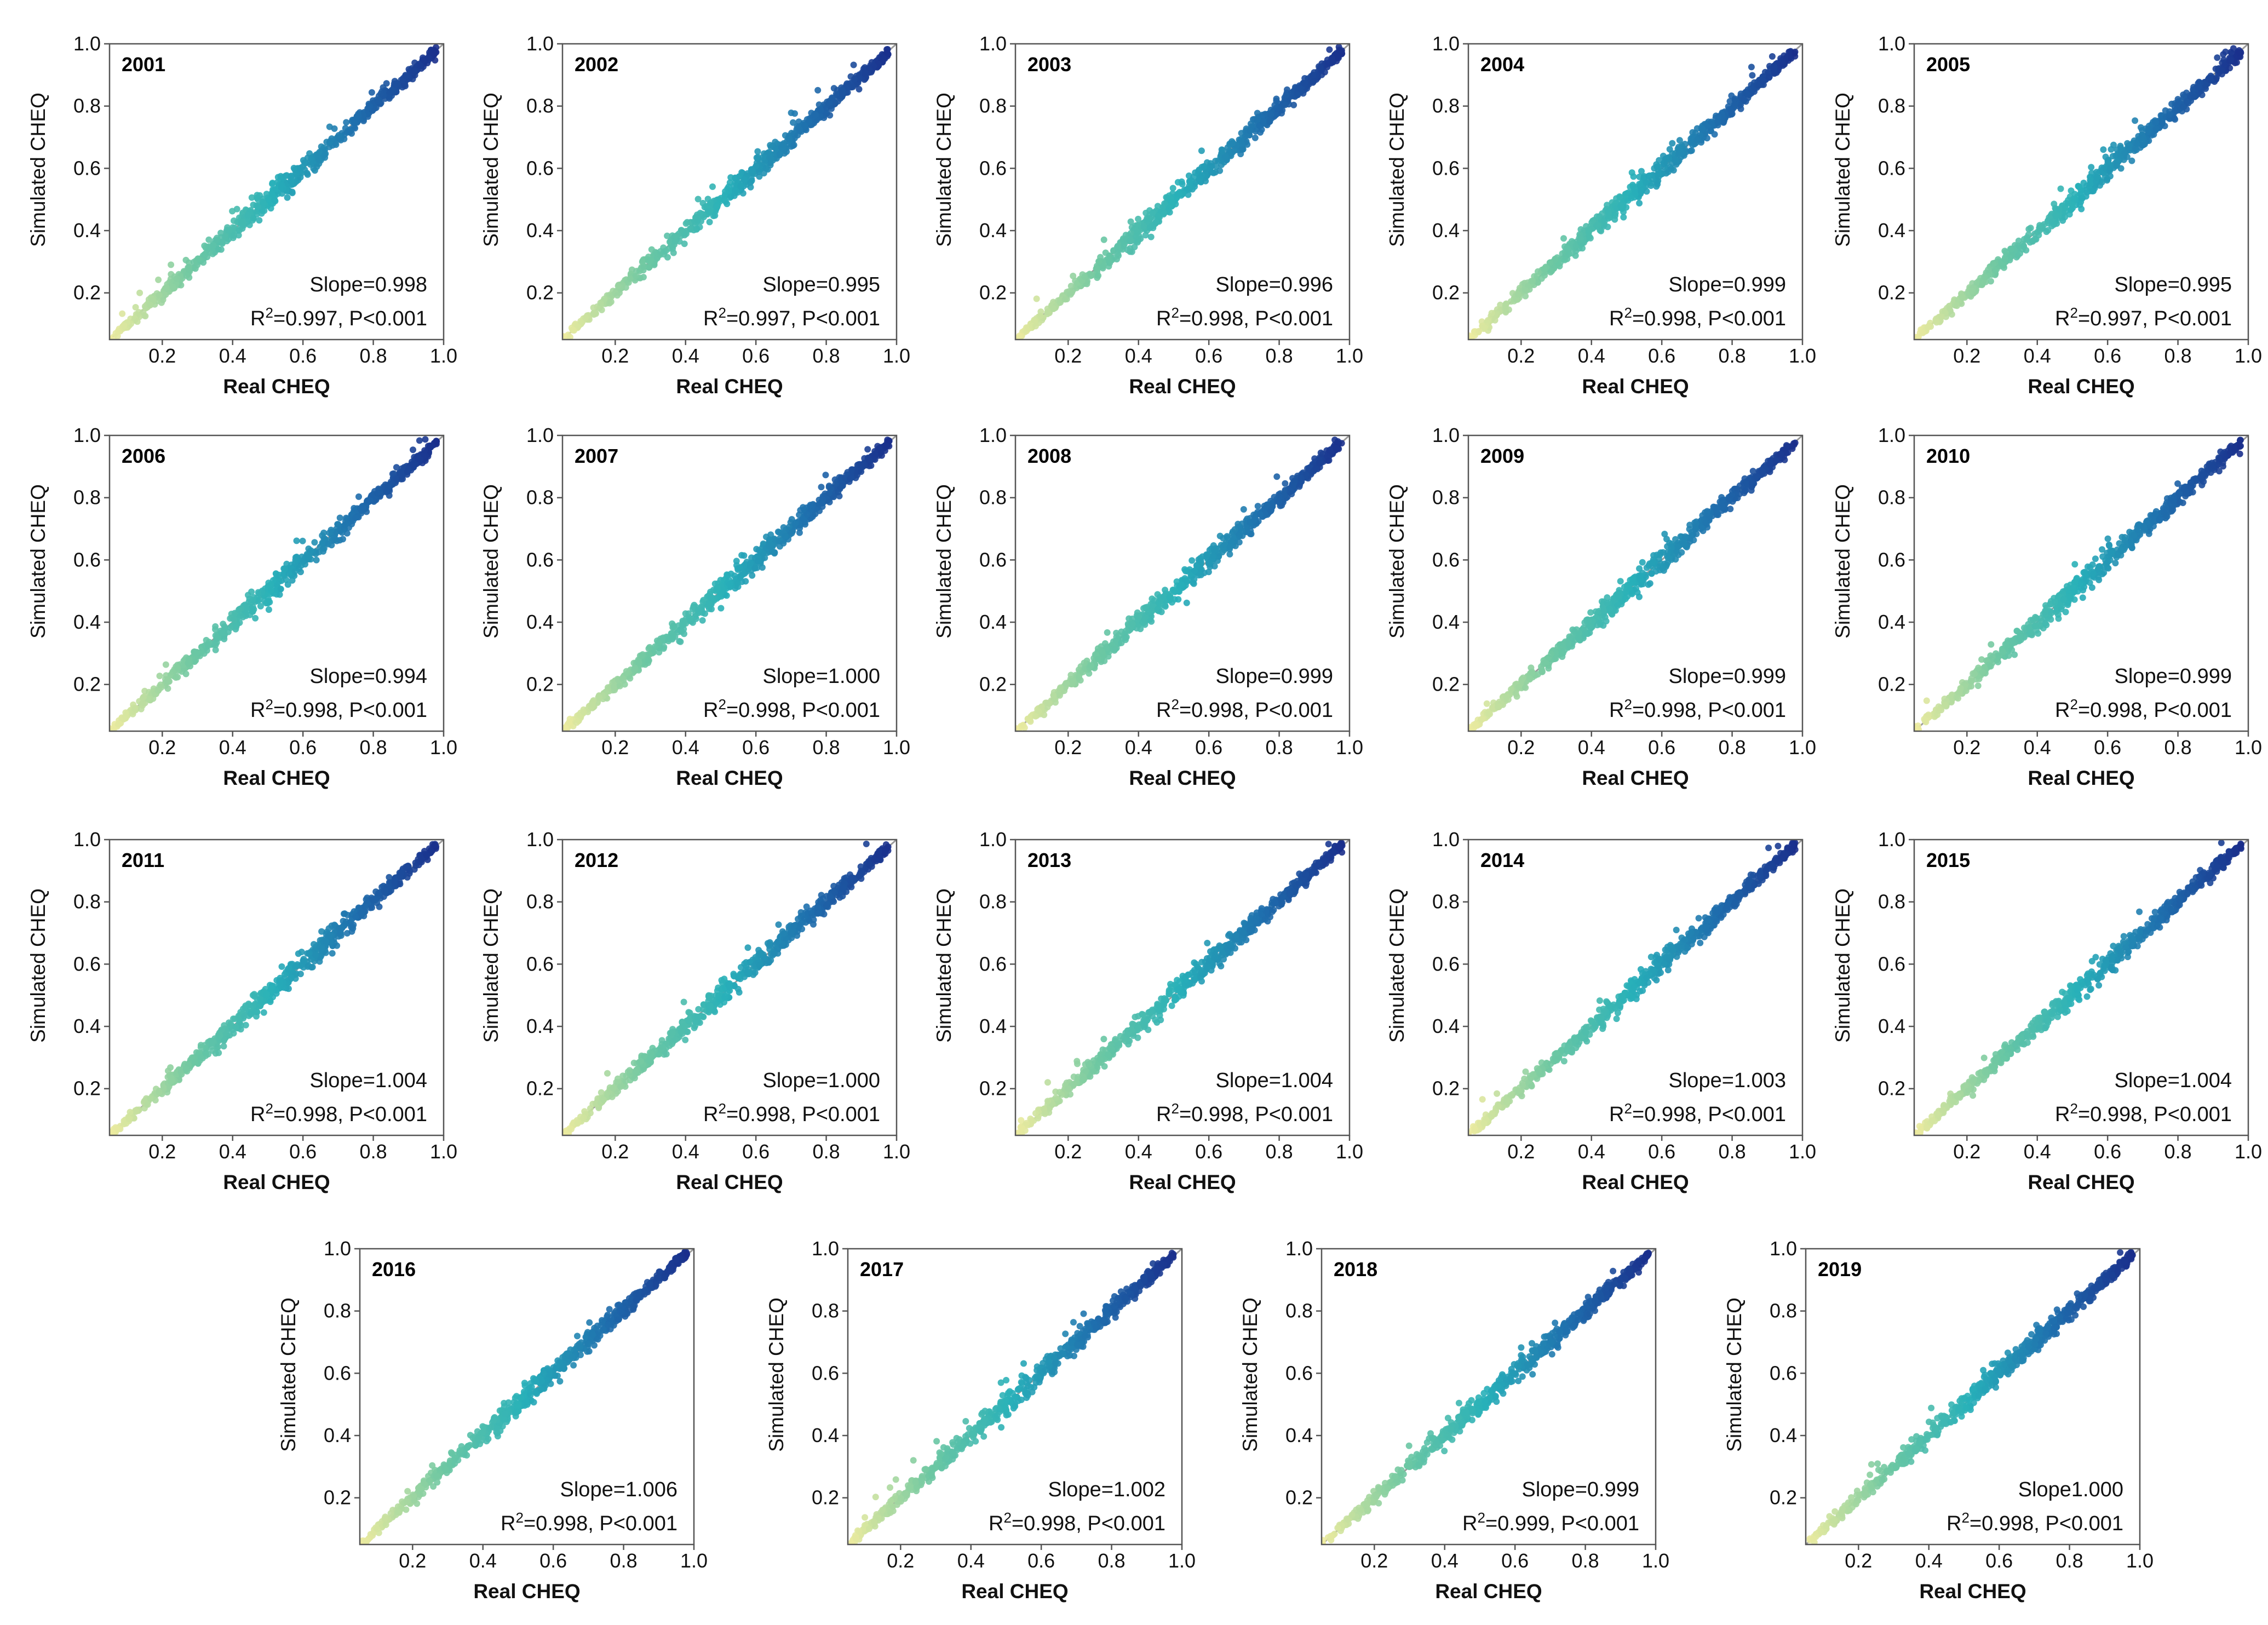 This screenshot has width=2268, height=1625. I want to click on y-tick-label: 0.2, so click(87, 684).